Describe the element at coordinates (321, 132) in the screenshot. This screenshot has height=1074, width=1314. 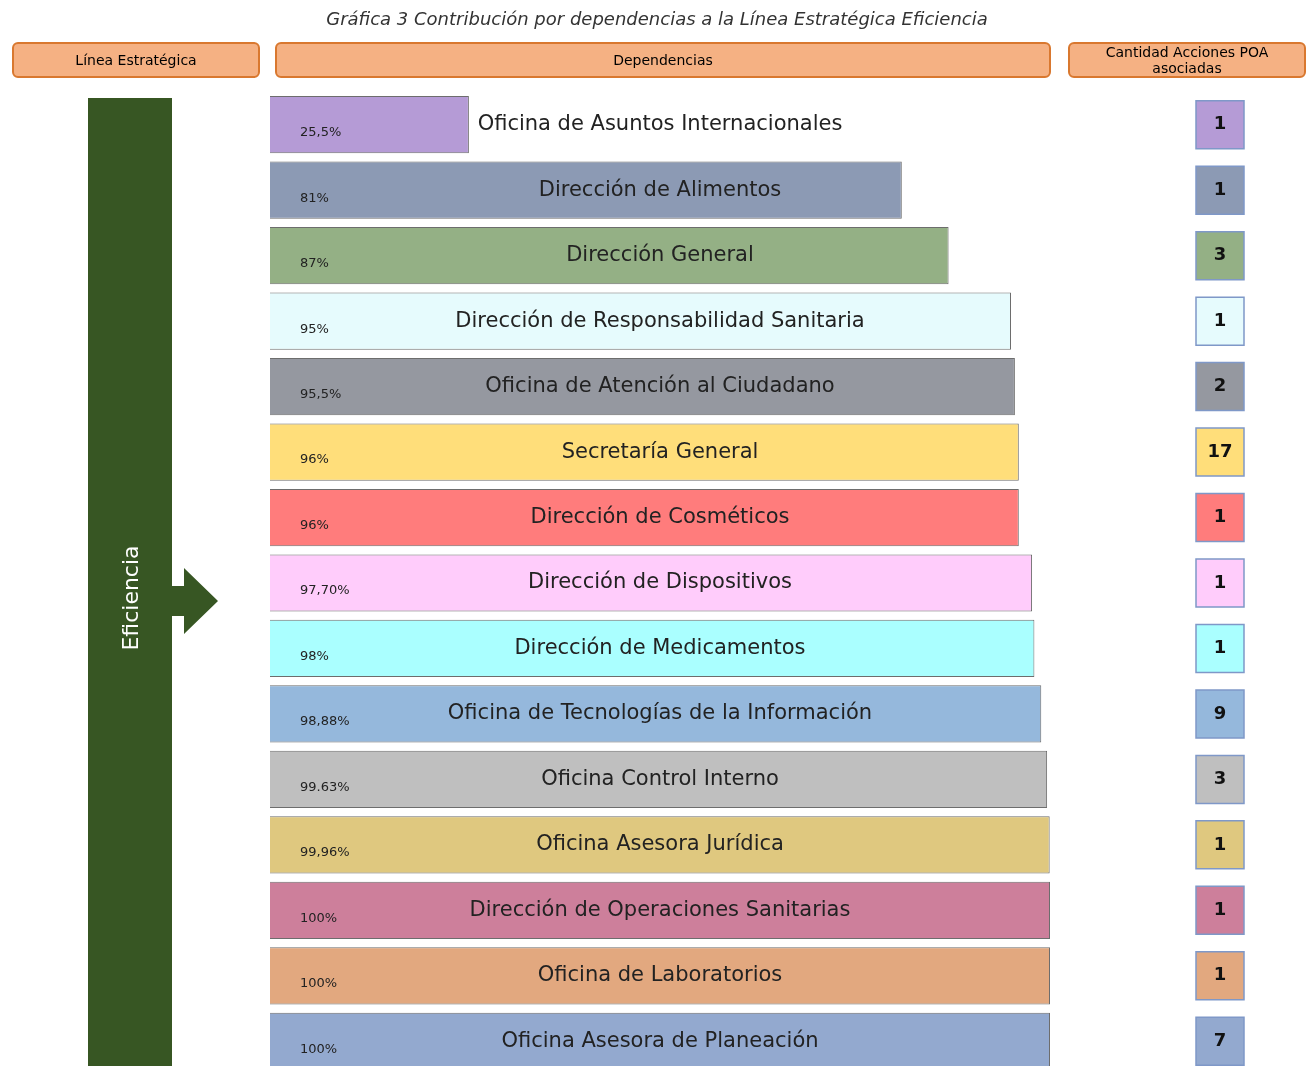
I see `data-label: 25,5%` at that location.